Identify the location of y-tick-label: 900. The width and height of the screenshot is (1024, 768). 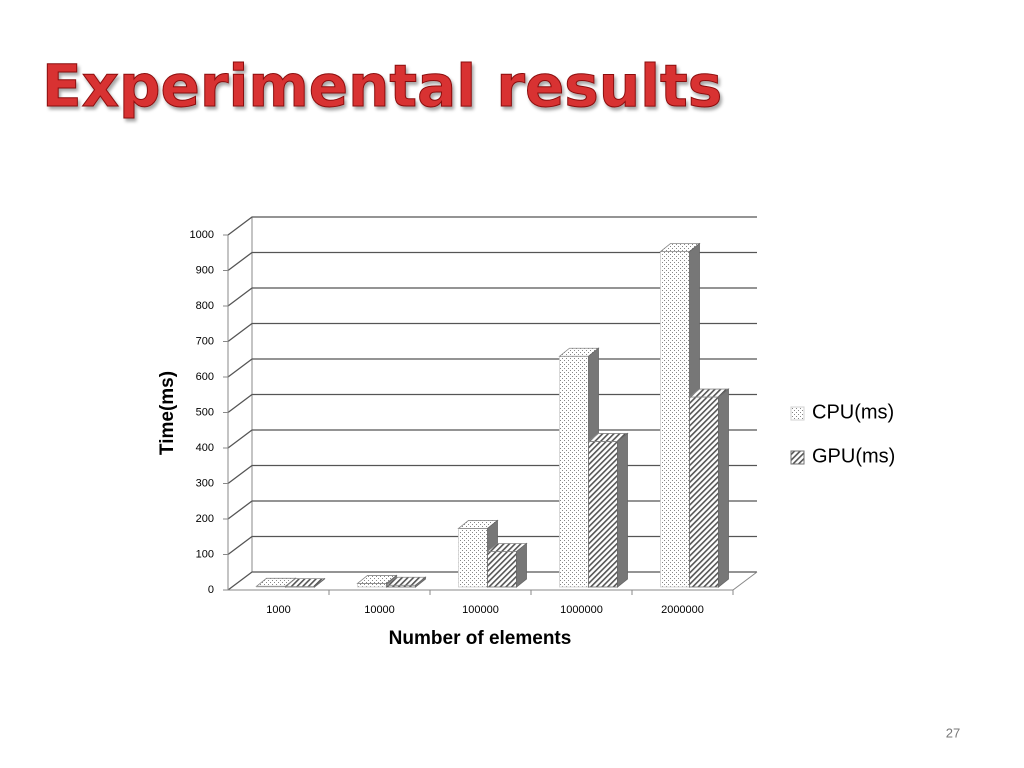
(205, 270).